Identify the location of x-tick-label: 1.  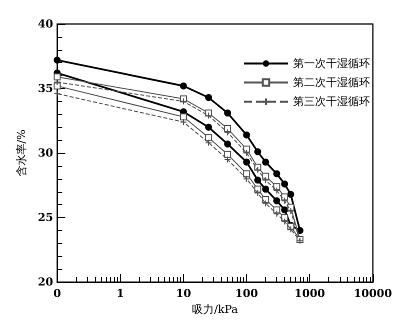
(120, 293).